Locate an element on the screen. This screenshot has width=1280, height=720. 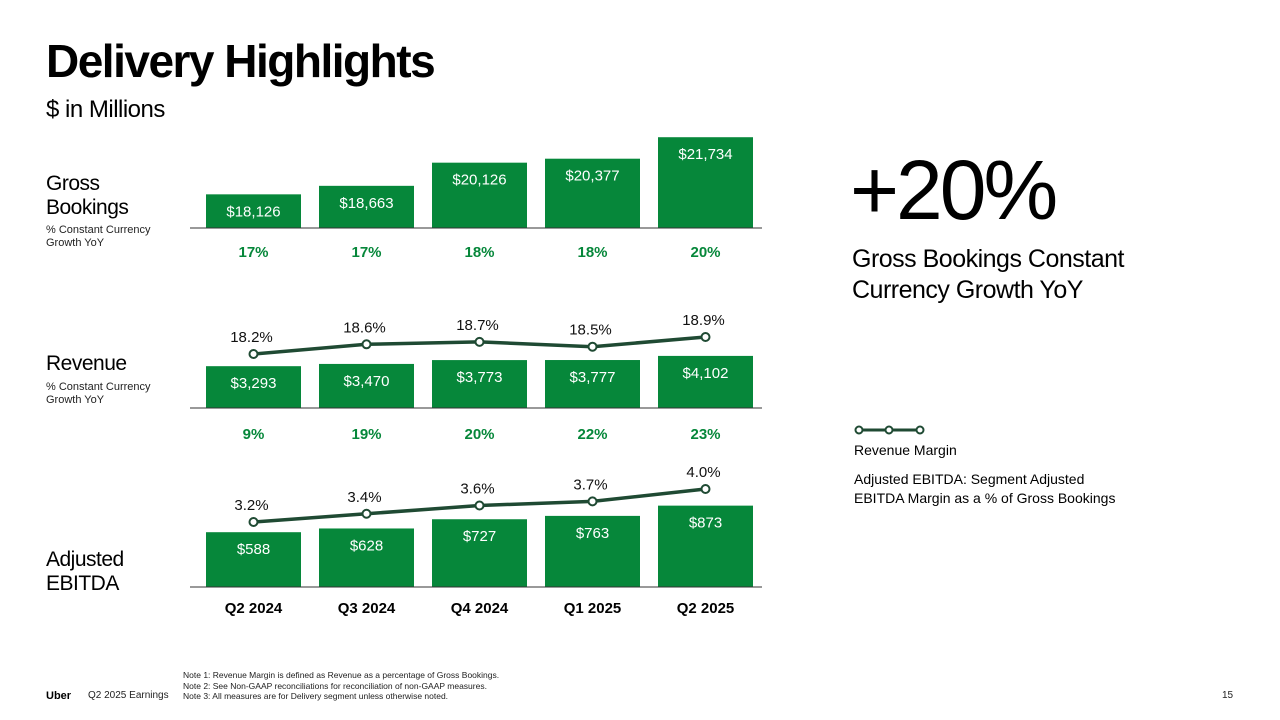
ebitda-margin-label: 3.7% is located at coordinates (590, 484).